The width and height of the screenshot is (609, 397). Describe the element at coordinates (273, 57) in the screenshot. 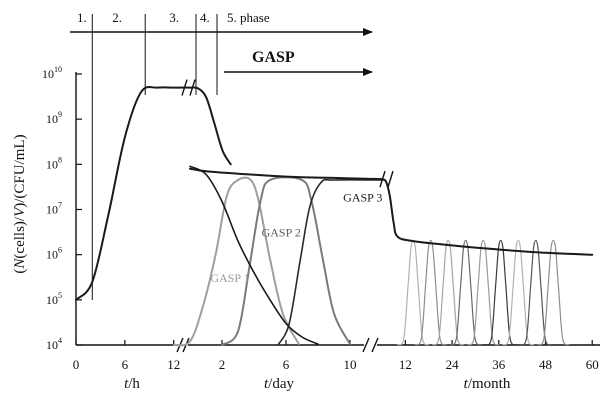

I see `gasp-arrow-label: GASP` at that location.